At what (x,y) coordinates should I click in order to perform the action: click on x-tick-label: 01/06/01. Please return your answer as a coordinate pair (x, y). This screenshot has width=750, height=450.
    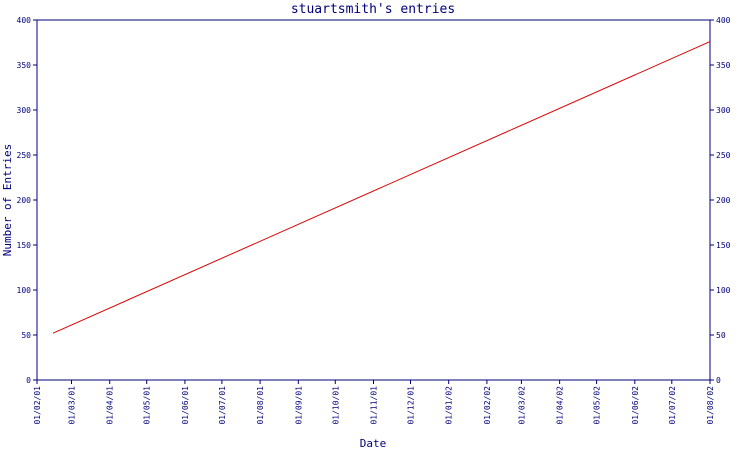
    Looking at the image, I should click on (185, 405).